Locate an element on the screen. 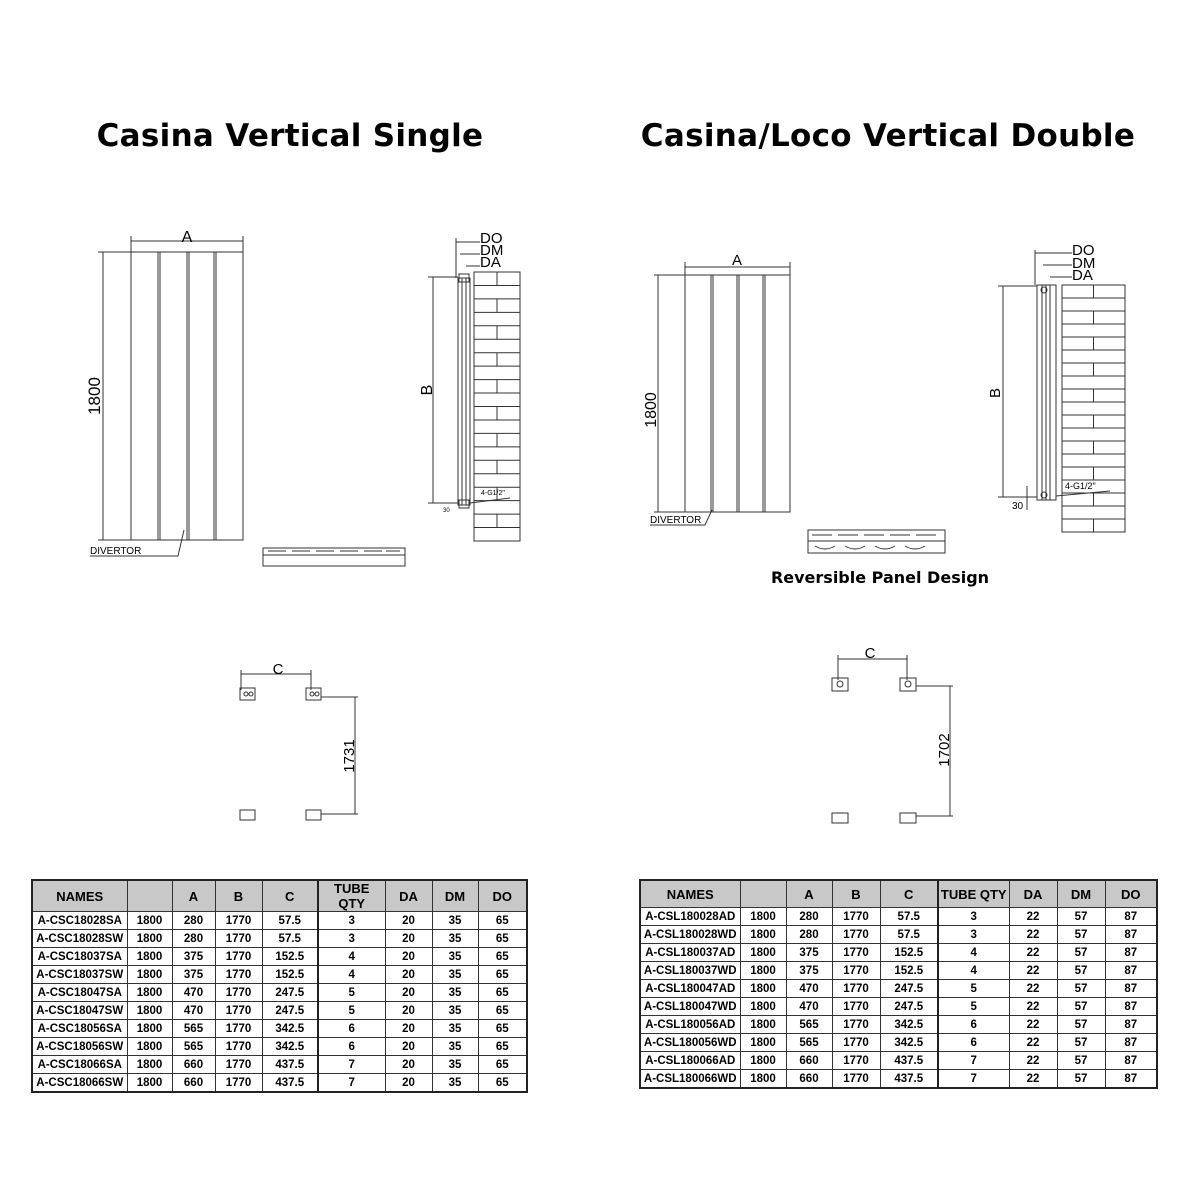 This screenshot has height=1200, width=1200. table-row: A-CSC18047SA 1800 470 1770 247.5 5 20 35 65 is located at coordinates (279, 992).